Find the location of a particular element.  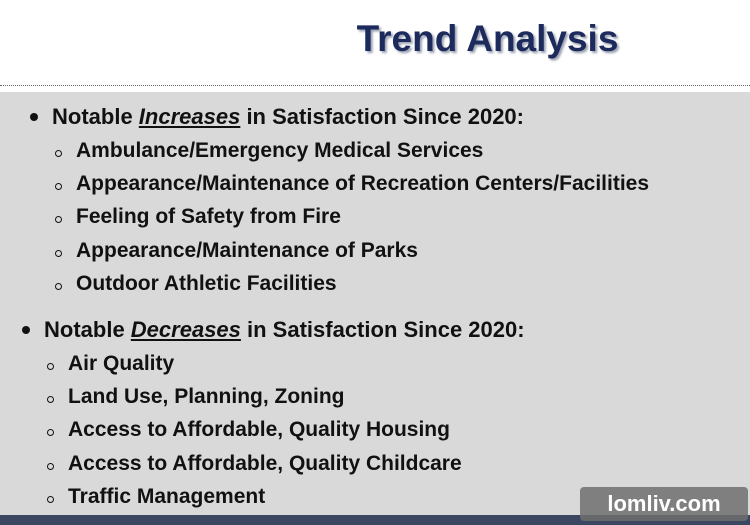

list-item: Outdoor Athletic Facilities is located at coordinates (206, 283).